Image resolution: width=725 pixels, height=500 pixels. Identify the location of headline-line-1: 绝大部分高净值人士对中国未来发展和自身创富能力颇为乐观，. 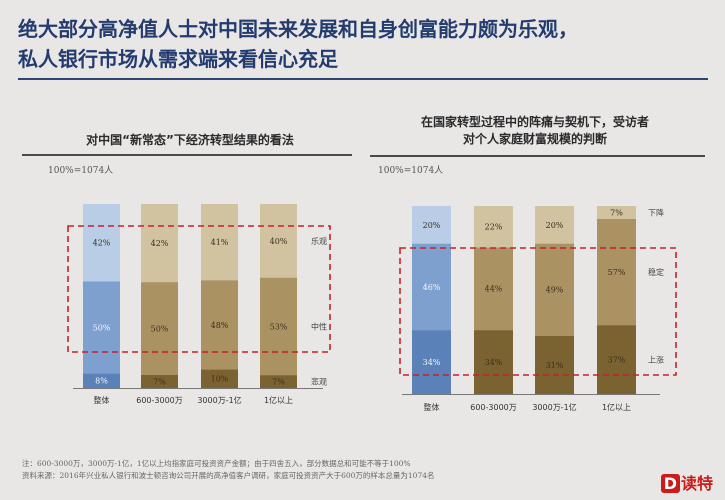
(298, 29).